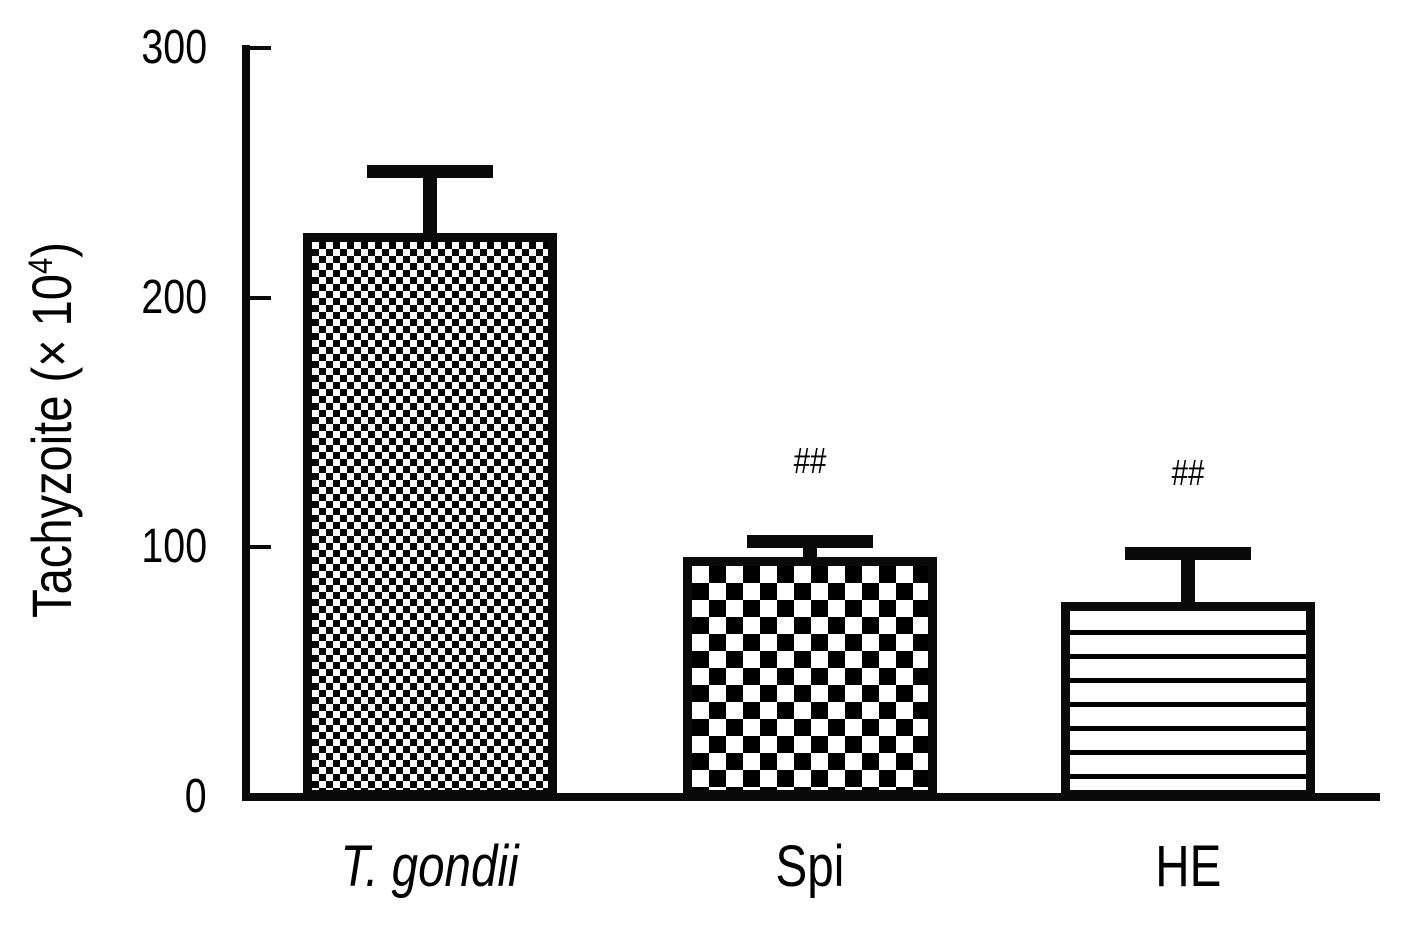 The image size is (1410, 928). Describe the element at coordinates (430, 206) in the screenshot. I see `error-bar-stem-t-gondii` at that location.